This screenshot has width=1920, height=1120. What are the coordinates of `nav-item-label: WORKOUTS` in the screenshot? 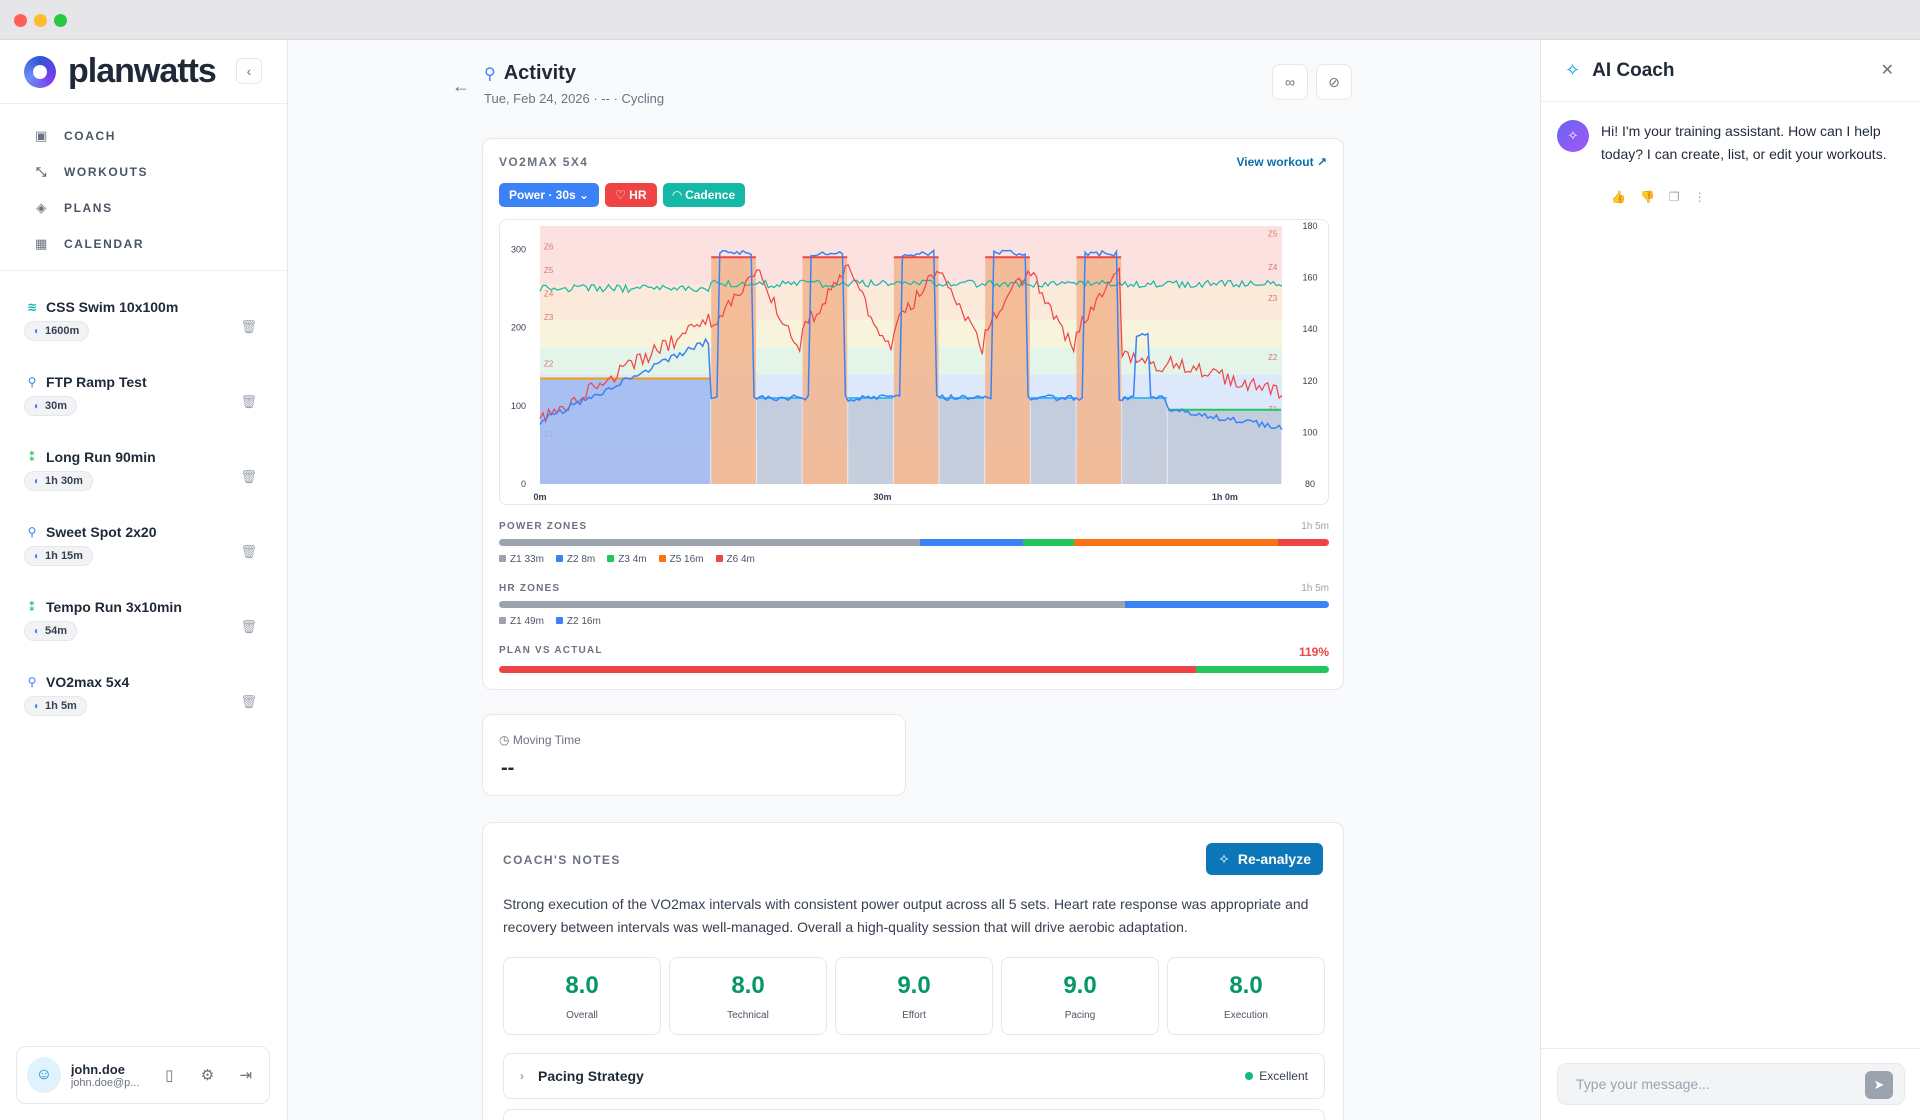 It's located at (106, 172).